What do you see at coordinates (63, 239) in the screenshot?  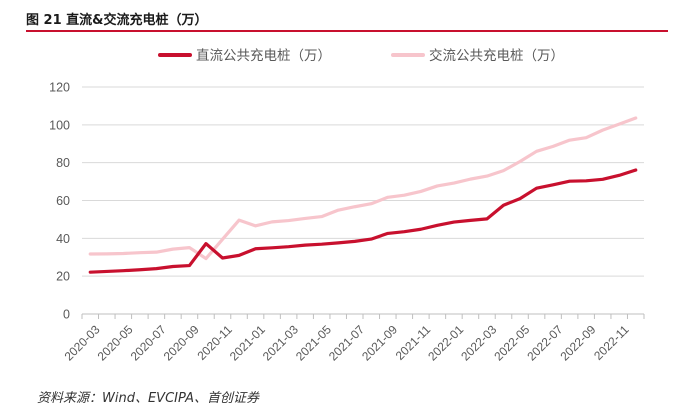 I see `y-tick-label: 40` at bounding box center [63, 239].